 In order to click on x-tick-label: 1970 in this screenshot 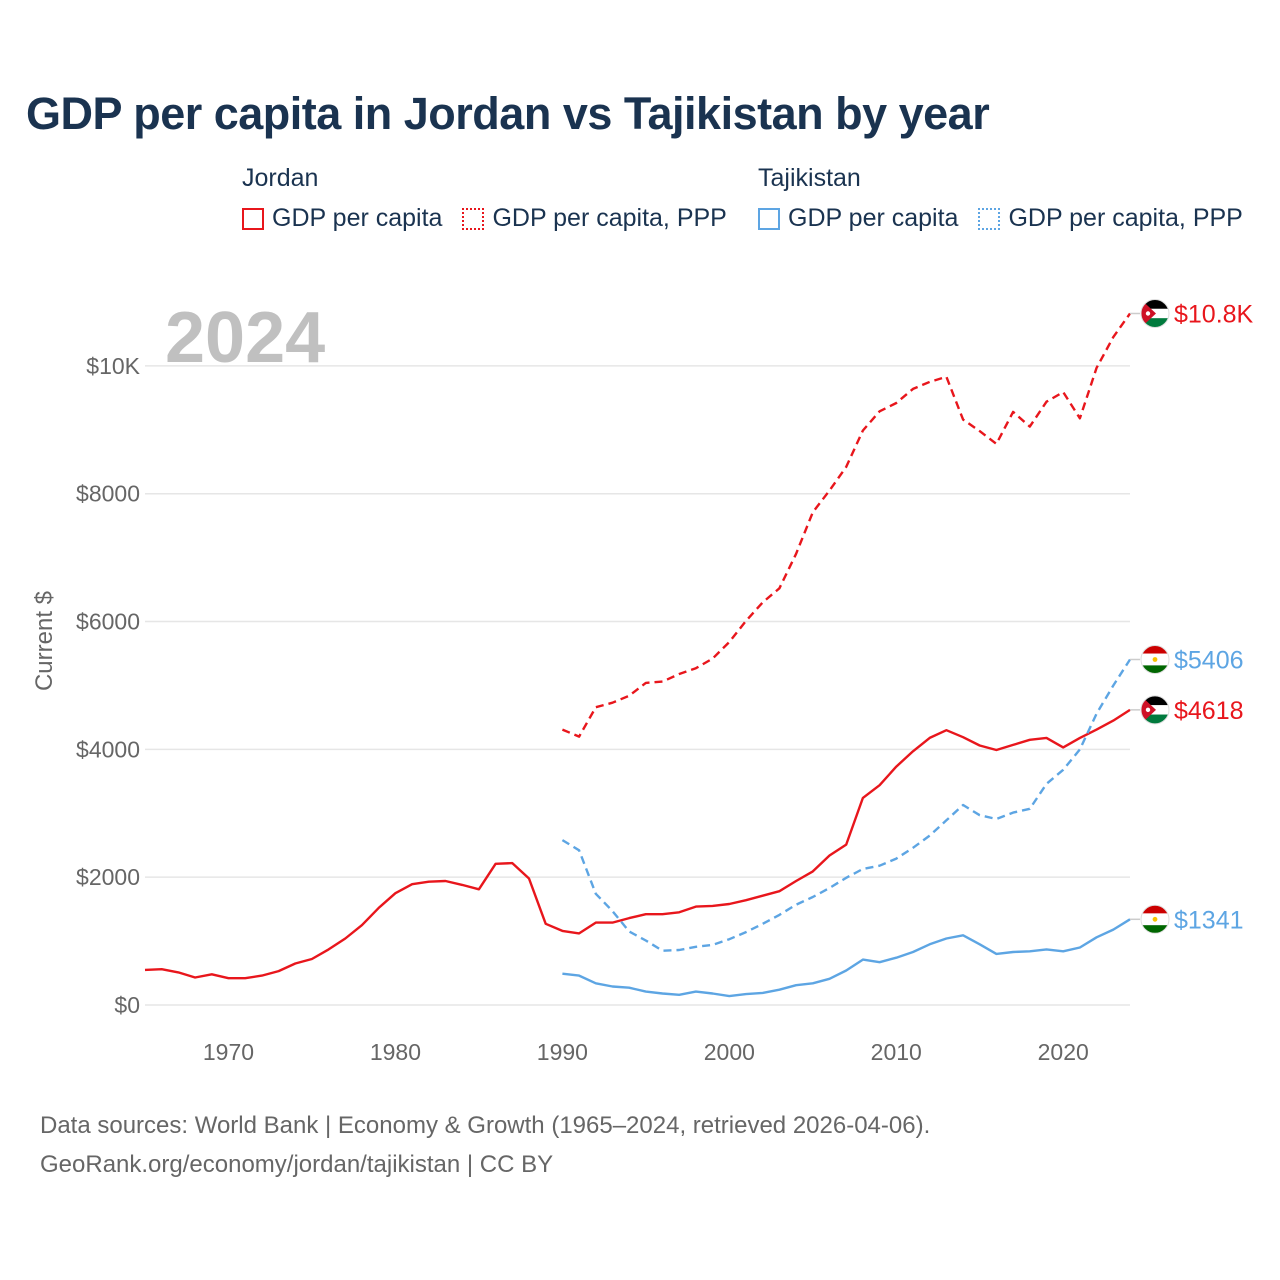, I will do `click(228, 1052)`.